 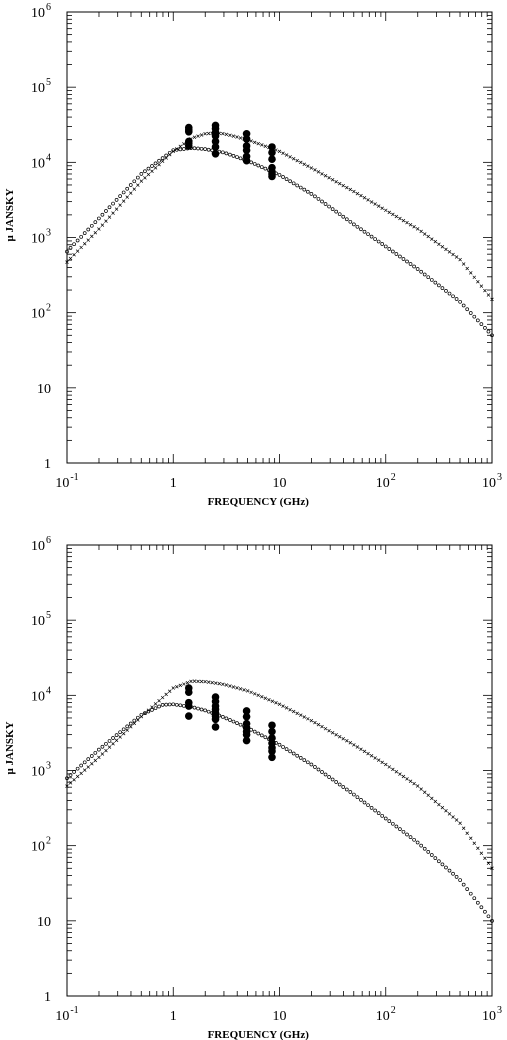 I want to click on x-tick-label: 10-1, so click(x=66, y=481).